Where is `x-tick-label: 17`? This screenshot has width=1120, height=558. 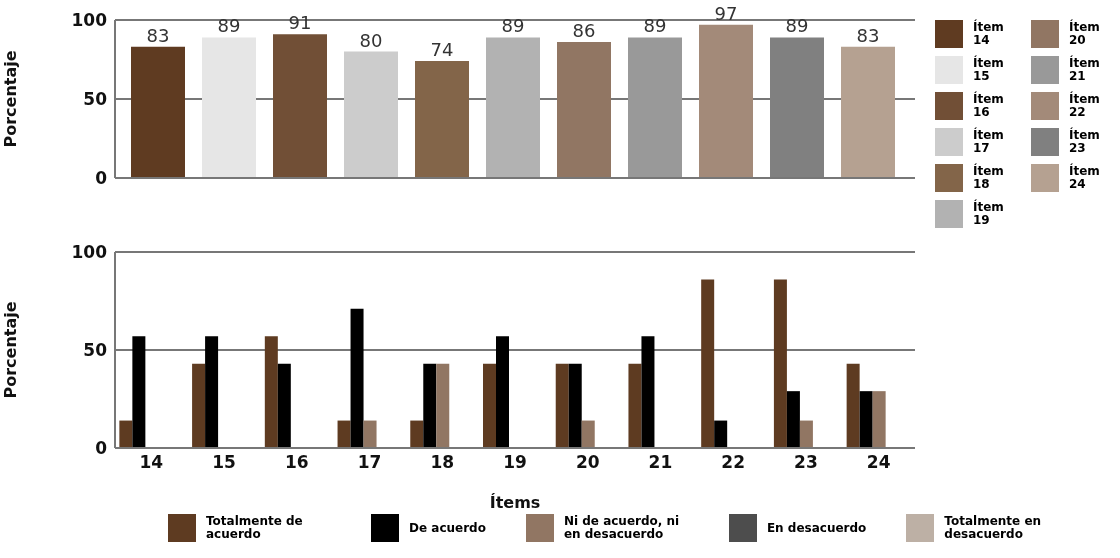 x-tick-label: 17 is located at coordinates (369, 462).